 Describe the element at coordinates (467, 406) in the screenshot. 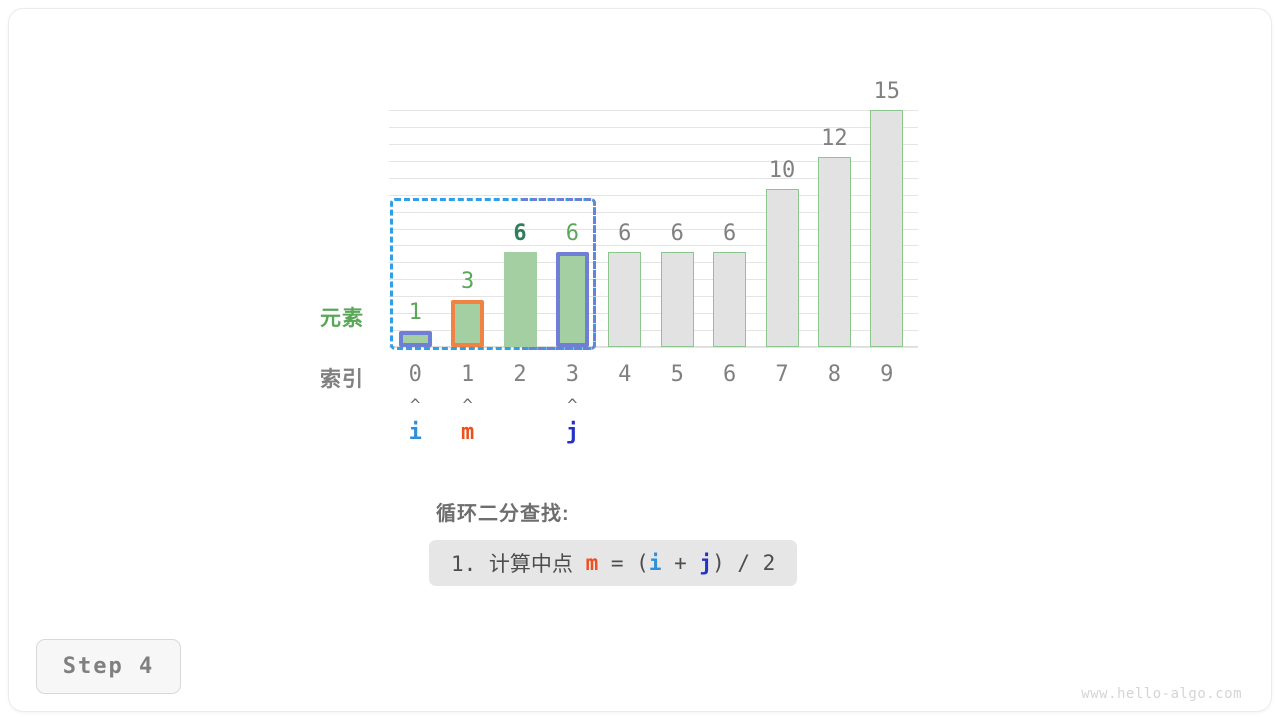

I see `pointer-caret-m: ^` at that location.